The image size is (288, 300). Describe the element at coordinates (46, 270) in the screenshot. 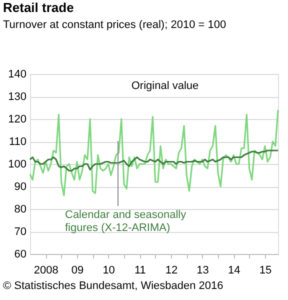

I see `x-tick-label: 2008` at that location.